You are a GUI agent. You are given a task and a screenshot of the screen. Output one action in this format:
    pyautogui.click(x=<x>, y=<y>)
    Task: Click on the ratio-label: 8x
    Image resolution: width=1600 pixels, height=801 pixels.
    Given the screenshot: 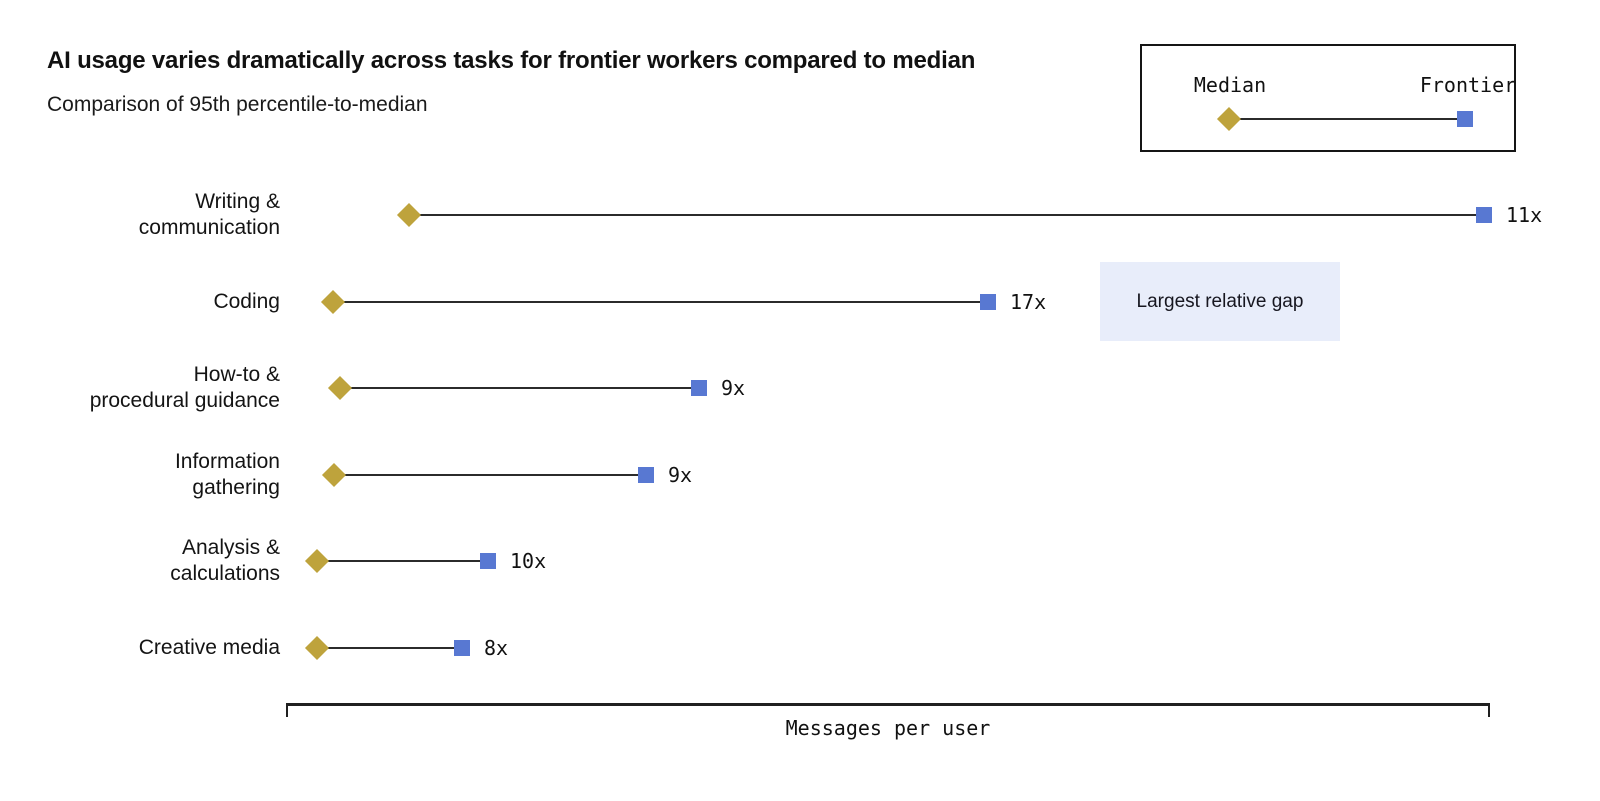 What is the action you would take?
    pyautogui.click(x=496, y=648)
    